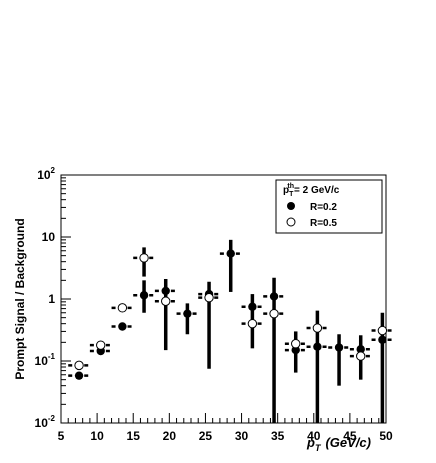 This screenshot has height=463, width=436. What do you see at coordinates (242, 436) in the screenshot?
I see `x-tick-label: 30` at bounding box center [242, 436].